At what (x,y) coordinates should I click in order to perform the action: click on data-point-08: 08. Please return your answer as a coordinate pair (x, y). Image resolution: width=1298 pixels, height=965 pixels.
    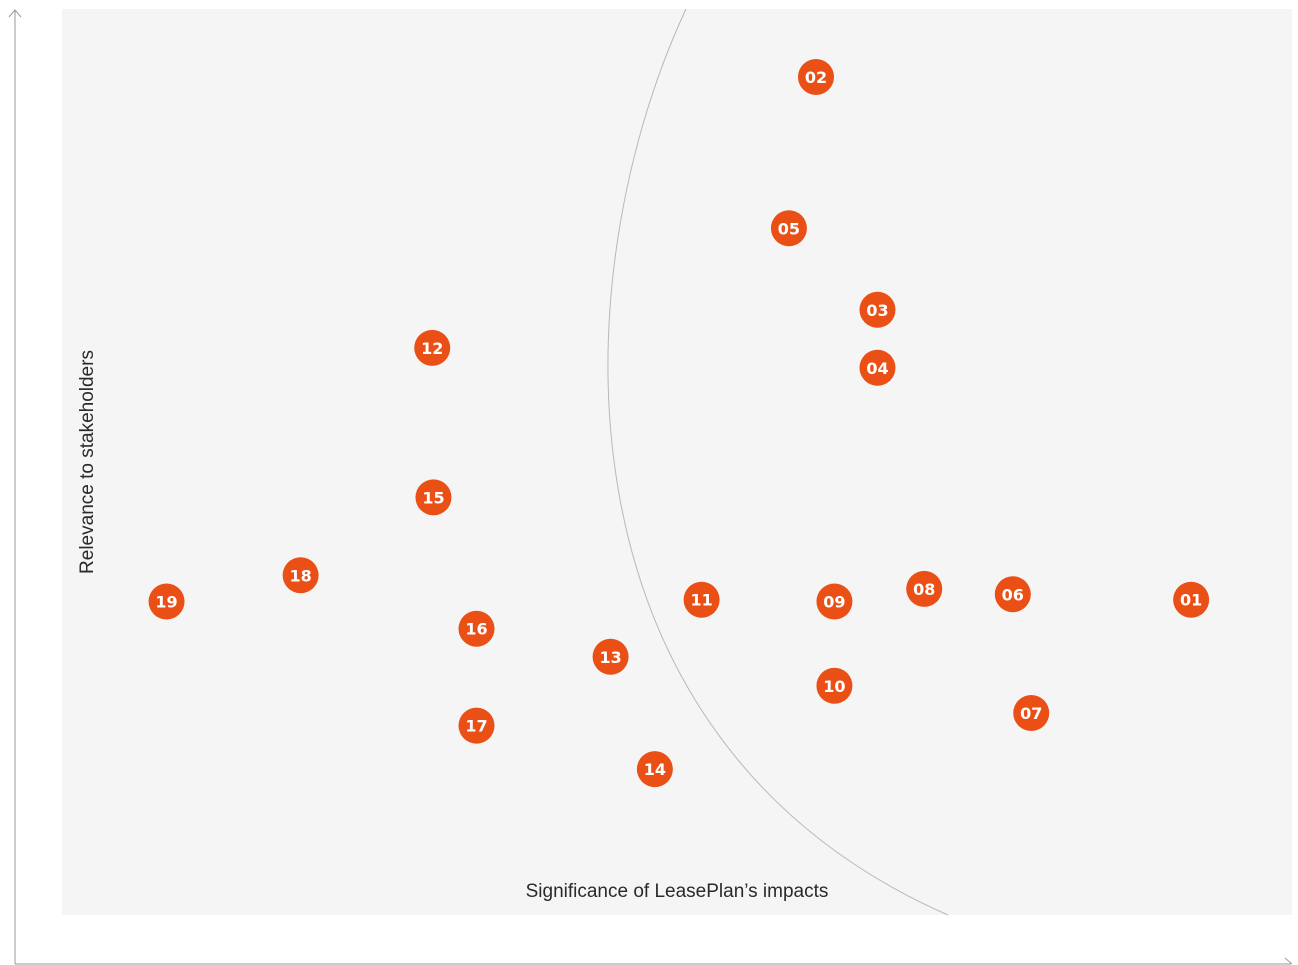
    Looking at the image, I should click on (924, 588).